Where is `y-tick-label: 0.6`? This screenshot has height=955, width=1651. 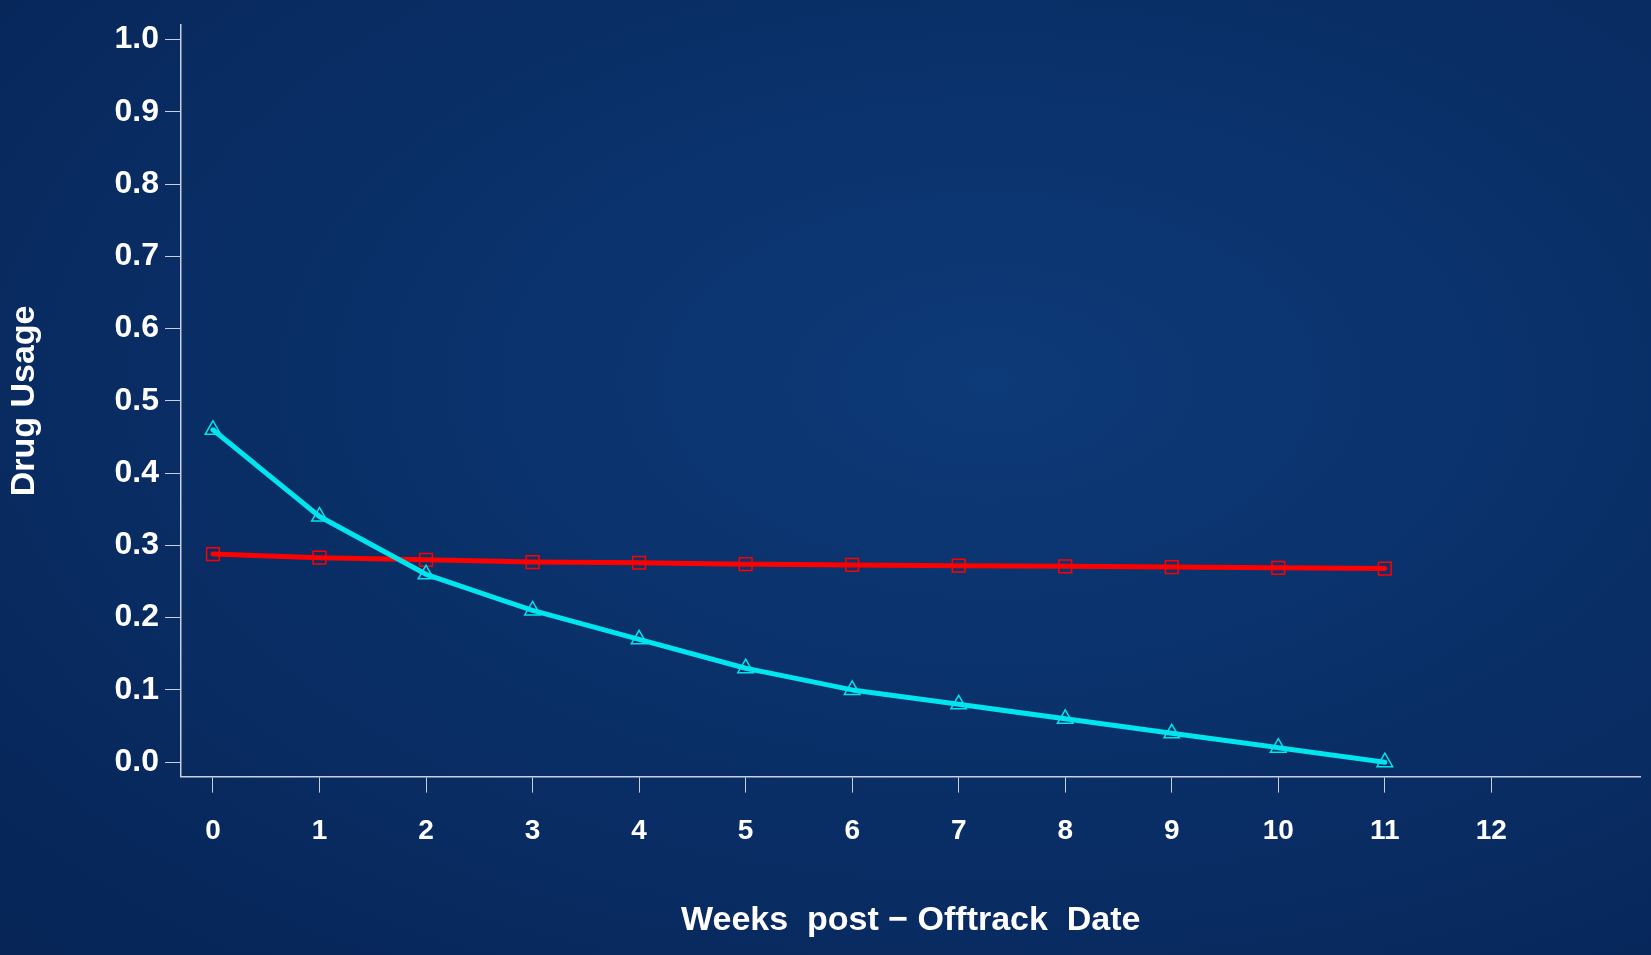 y-tick-label: 0.6 is located at coordinates (136, 326).